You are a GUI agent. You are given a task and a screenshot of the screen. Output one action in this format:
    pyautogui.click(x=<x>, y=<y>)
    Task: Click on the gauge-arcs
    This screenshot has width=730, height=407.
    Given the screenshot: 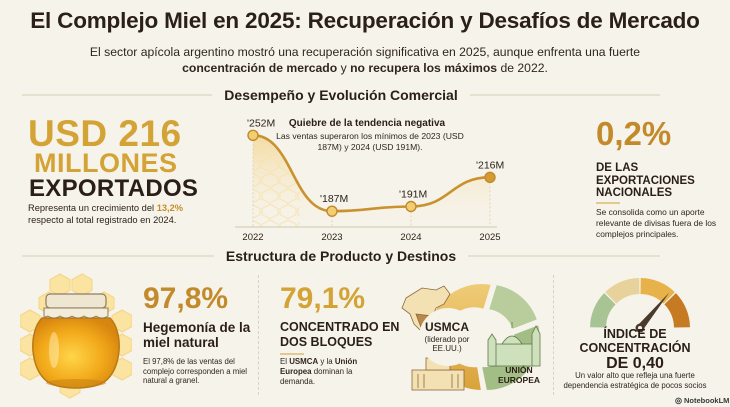 What is the action you would take?
    pyautogui.click(x=640, y=303)
    